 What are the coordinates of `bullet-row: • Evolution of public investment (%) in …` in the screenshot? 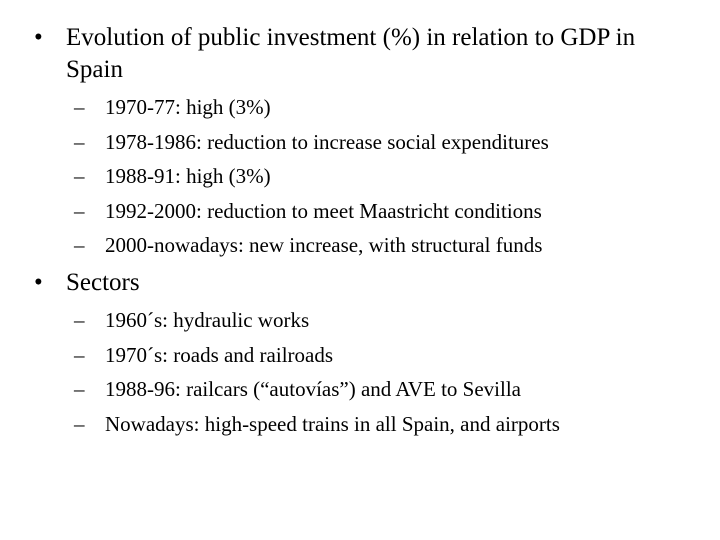 It's located at (364, 54).